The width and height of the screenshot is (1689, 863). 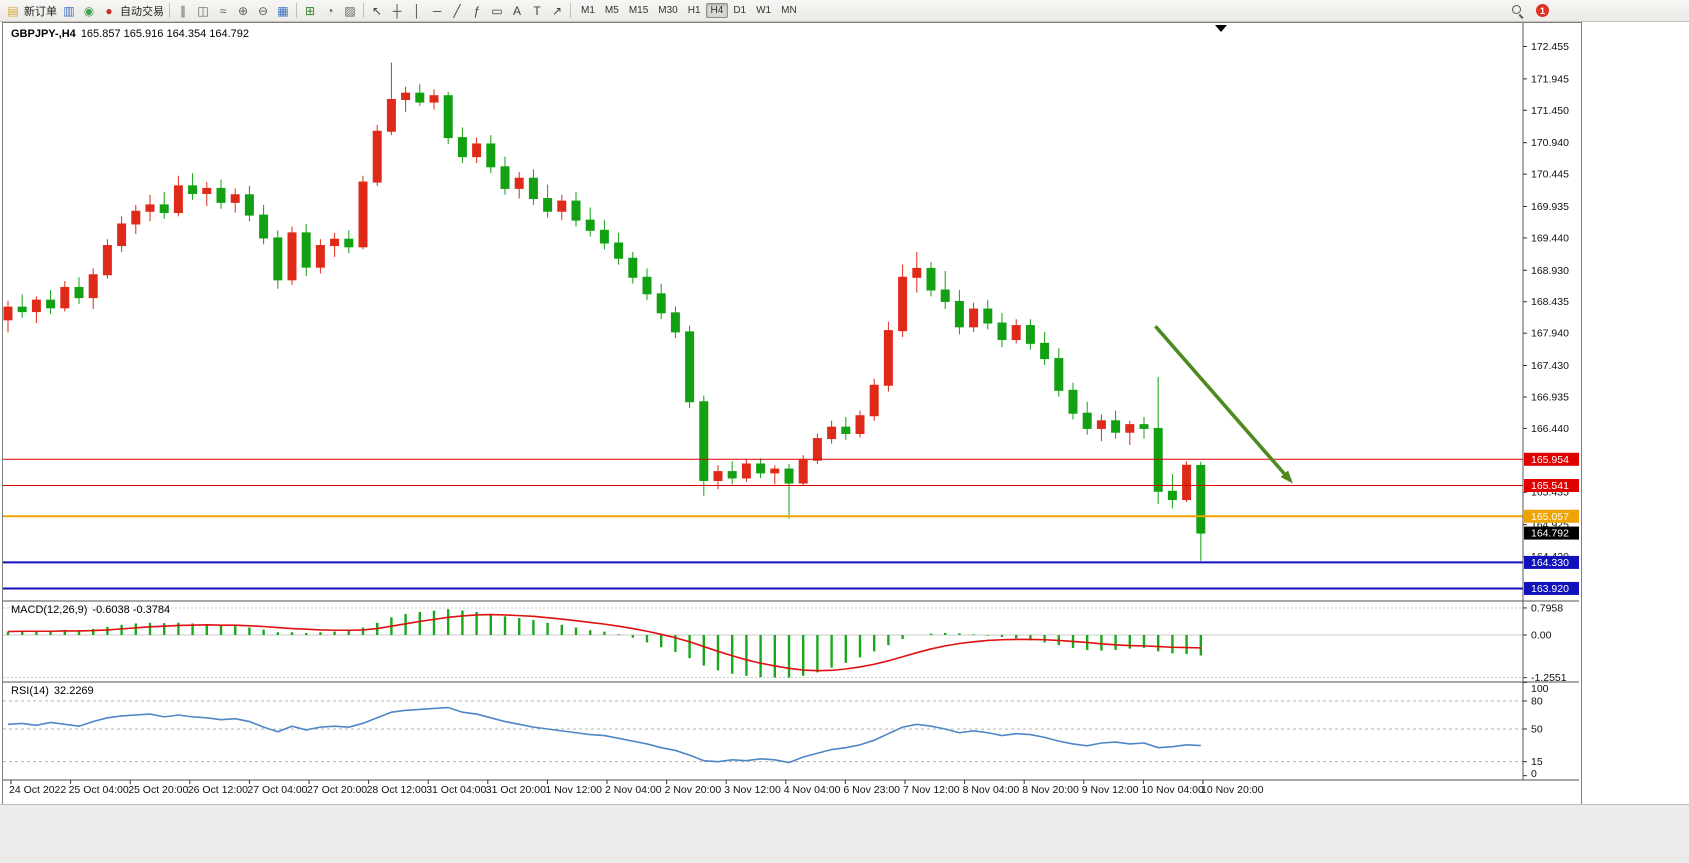 I want to click on horizontal-line-tool-button: ─, so click(x=437, y=11).